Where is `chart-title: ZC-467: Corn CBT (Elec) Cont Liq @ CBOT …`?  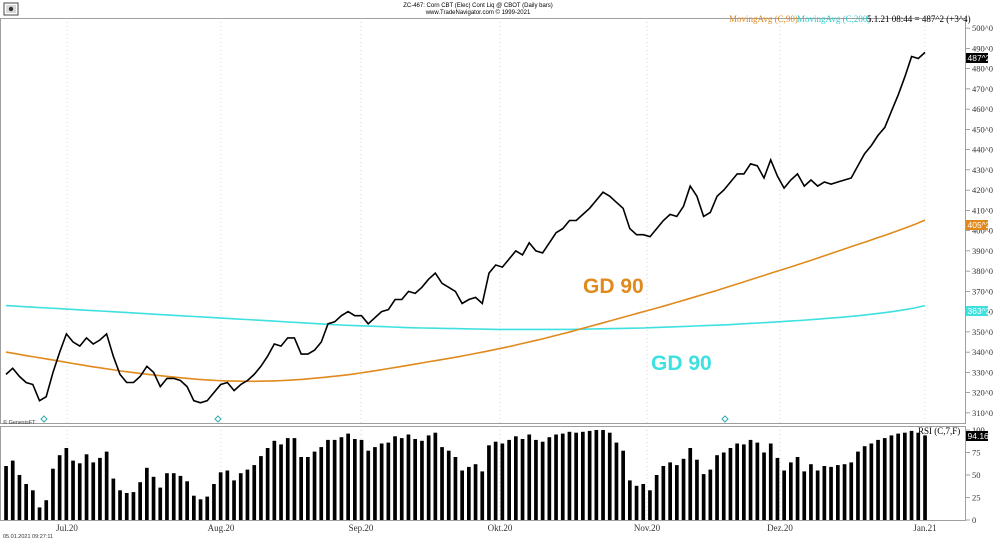
chart-title: ZC-467: Corn CBT (Elec) Cont Liq @ CBOT … is located at coordinates (478, 6).